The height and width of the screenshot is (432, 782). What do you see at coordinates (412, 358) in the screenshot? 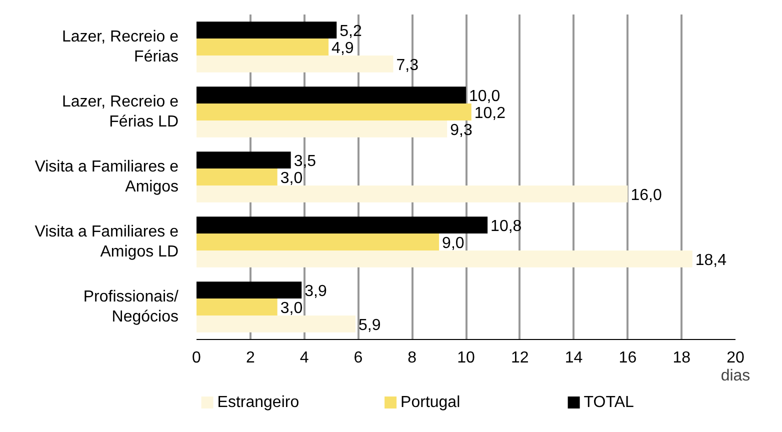
I see `x-tick-label: 8` at bounding box center [412, 358].